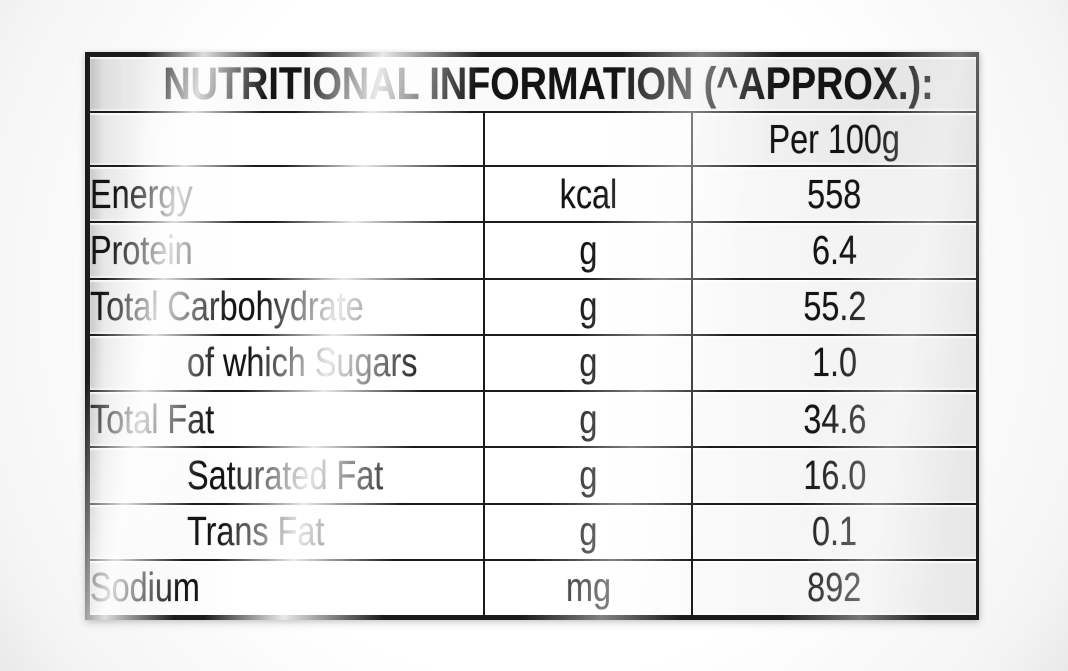  Describe the element at coordinates (141, 249) in the screenshot. I see `nutrient-label: Protein` at that location.